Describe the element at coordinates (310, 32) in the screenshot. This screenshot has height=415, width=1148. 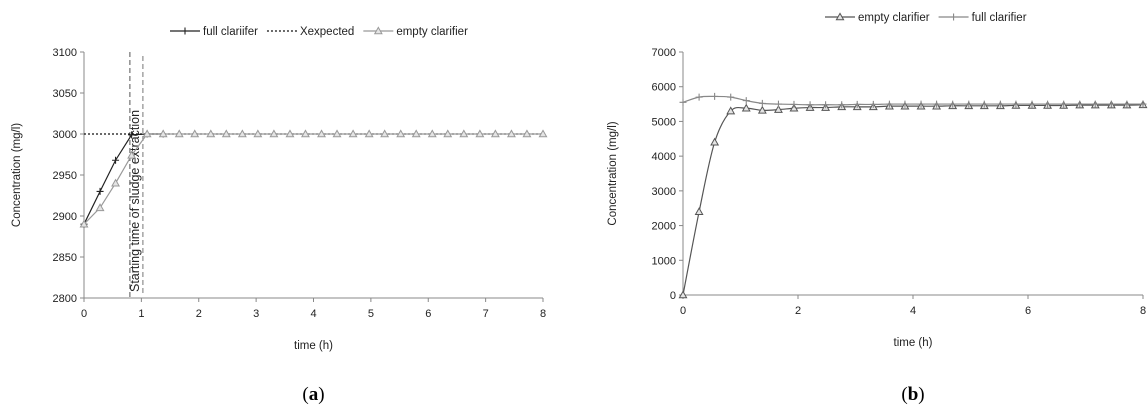
I see `legend-item: Xexpected` at that location.